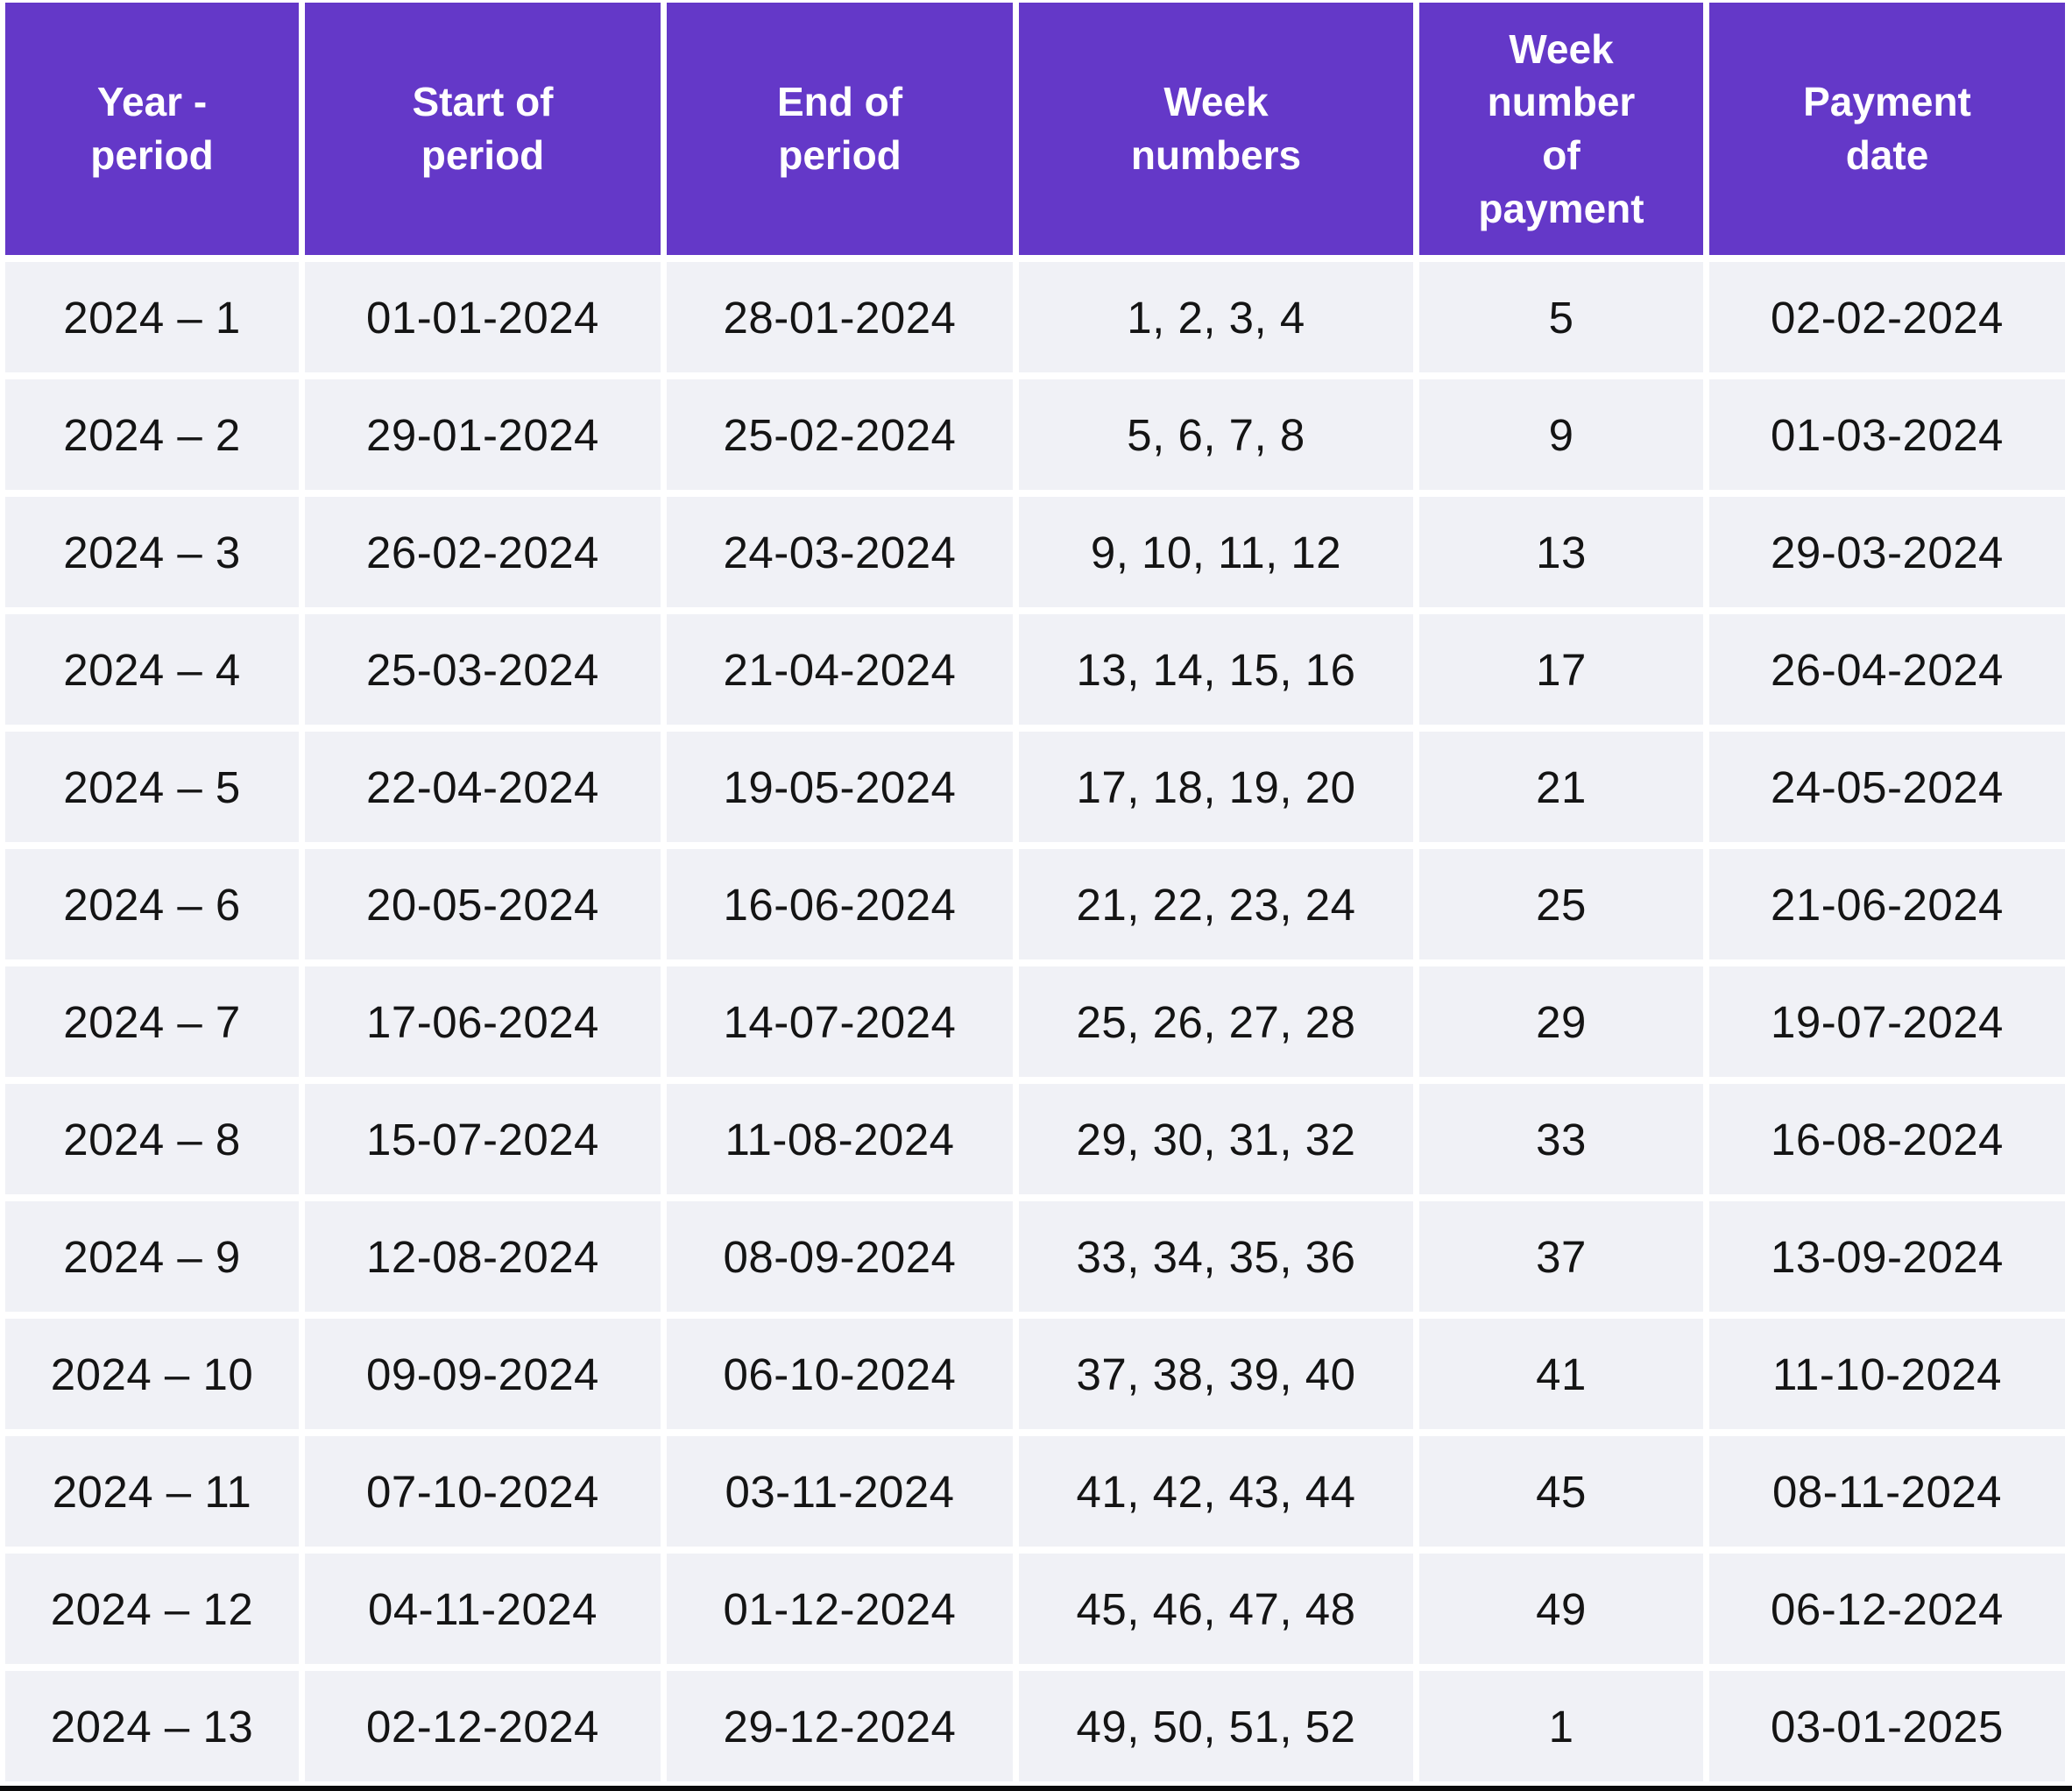 The height and width of the screenshot is (1791, 2072). I want to click on cell-payment-week-number: 21, so click(1561, 787).